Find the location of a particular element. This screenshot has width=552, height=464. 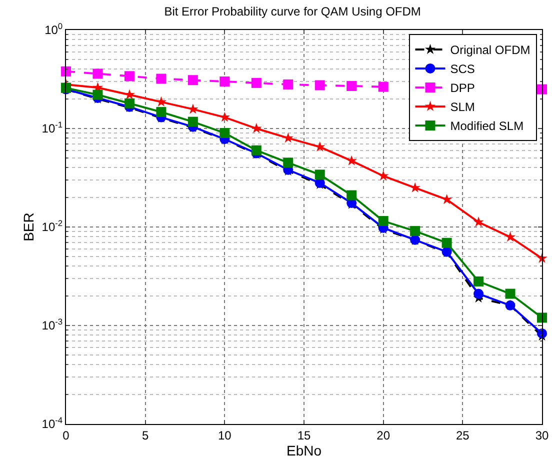

y-tick-label: 10$^{0}$ is located at coordinates (53, 29).